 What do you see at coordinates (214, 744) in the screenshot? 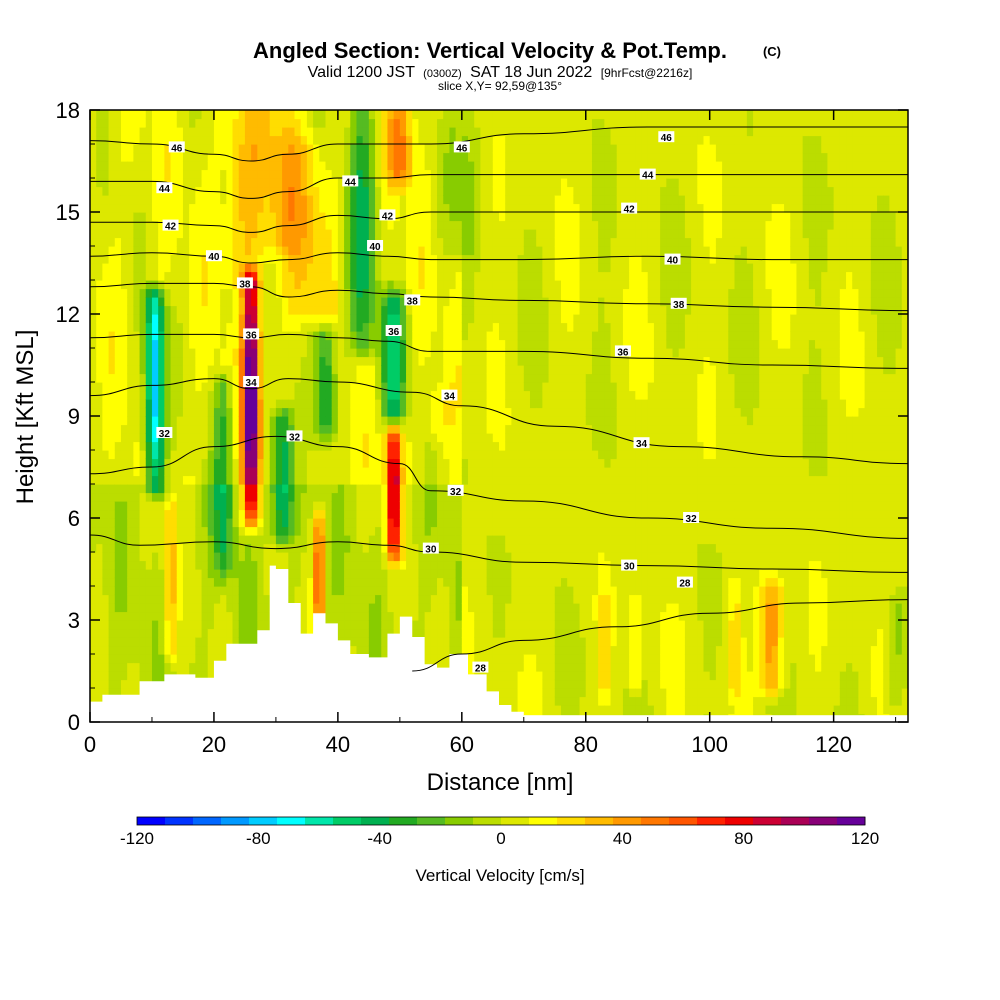
I see `x-tick-label: 20` at bounding box center [214, 744].